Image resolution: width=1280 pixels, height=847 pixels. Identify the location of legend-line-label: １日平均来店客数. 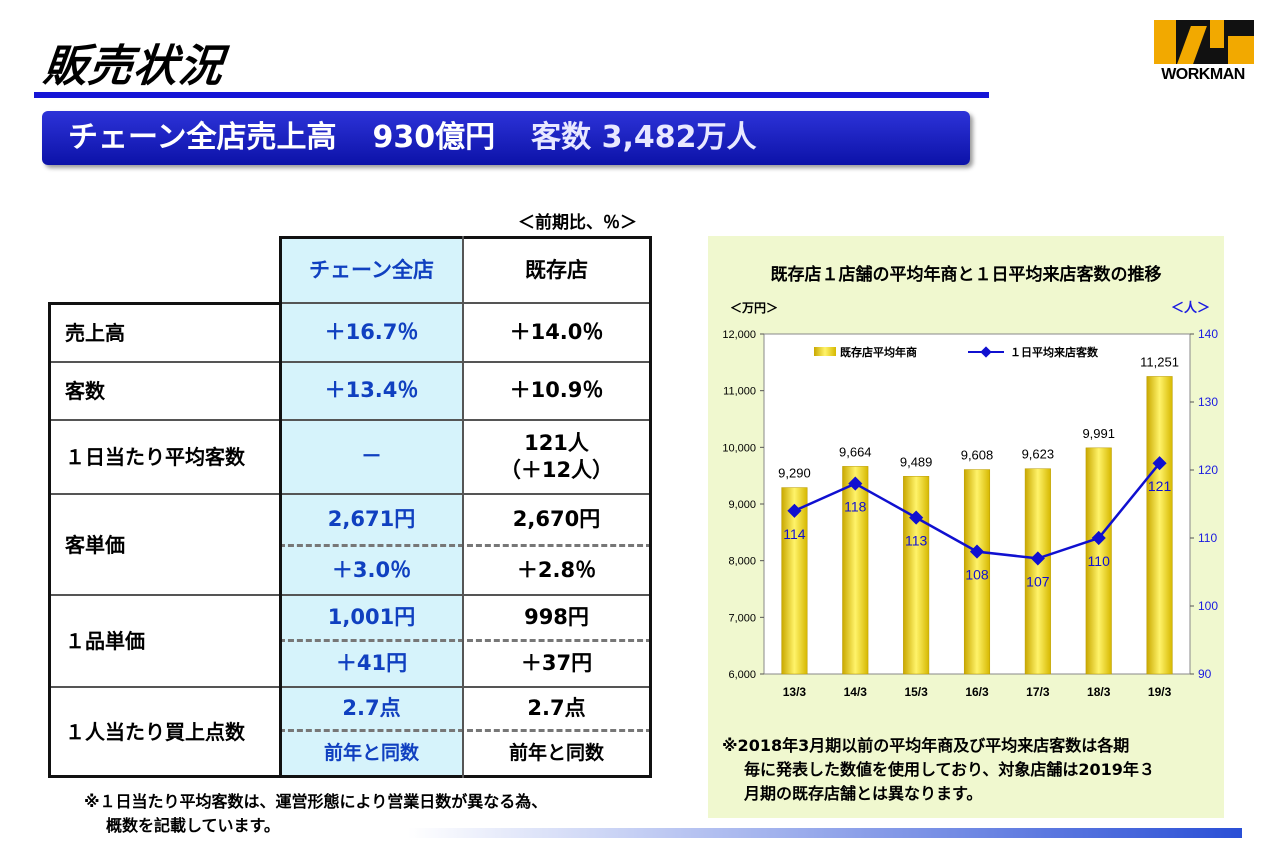
(1054, 352).